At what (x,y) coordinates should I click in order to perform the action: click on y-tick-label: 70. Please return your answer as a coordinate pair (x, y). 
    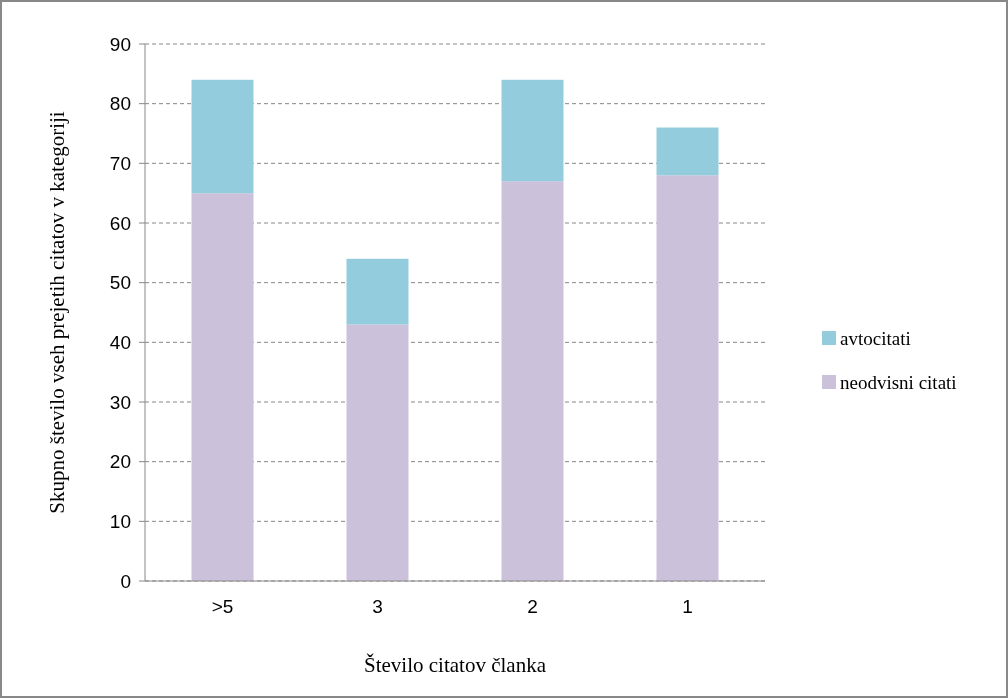
    Looking at the image, I should click on (120, 163).